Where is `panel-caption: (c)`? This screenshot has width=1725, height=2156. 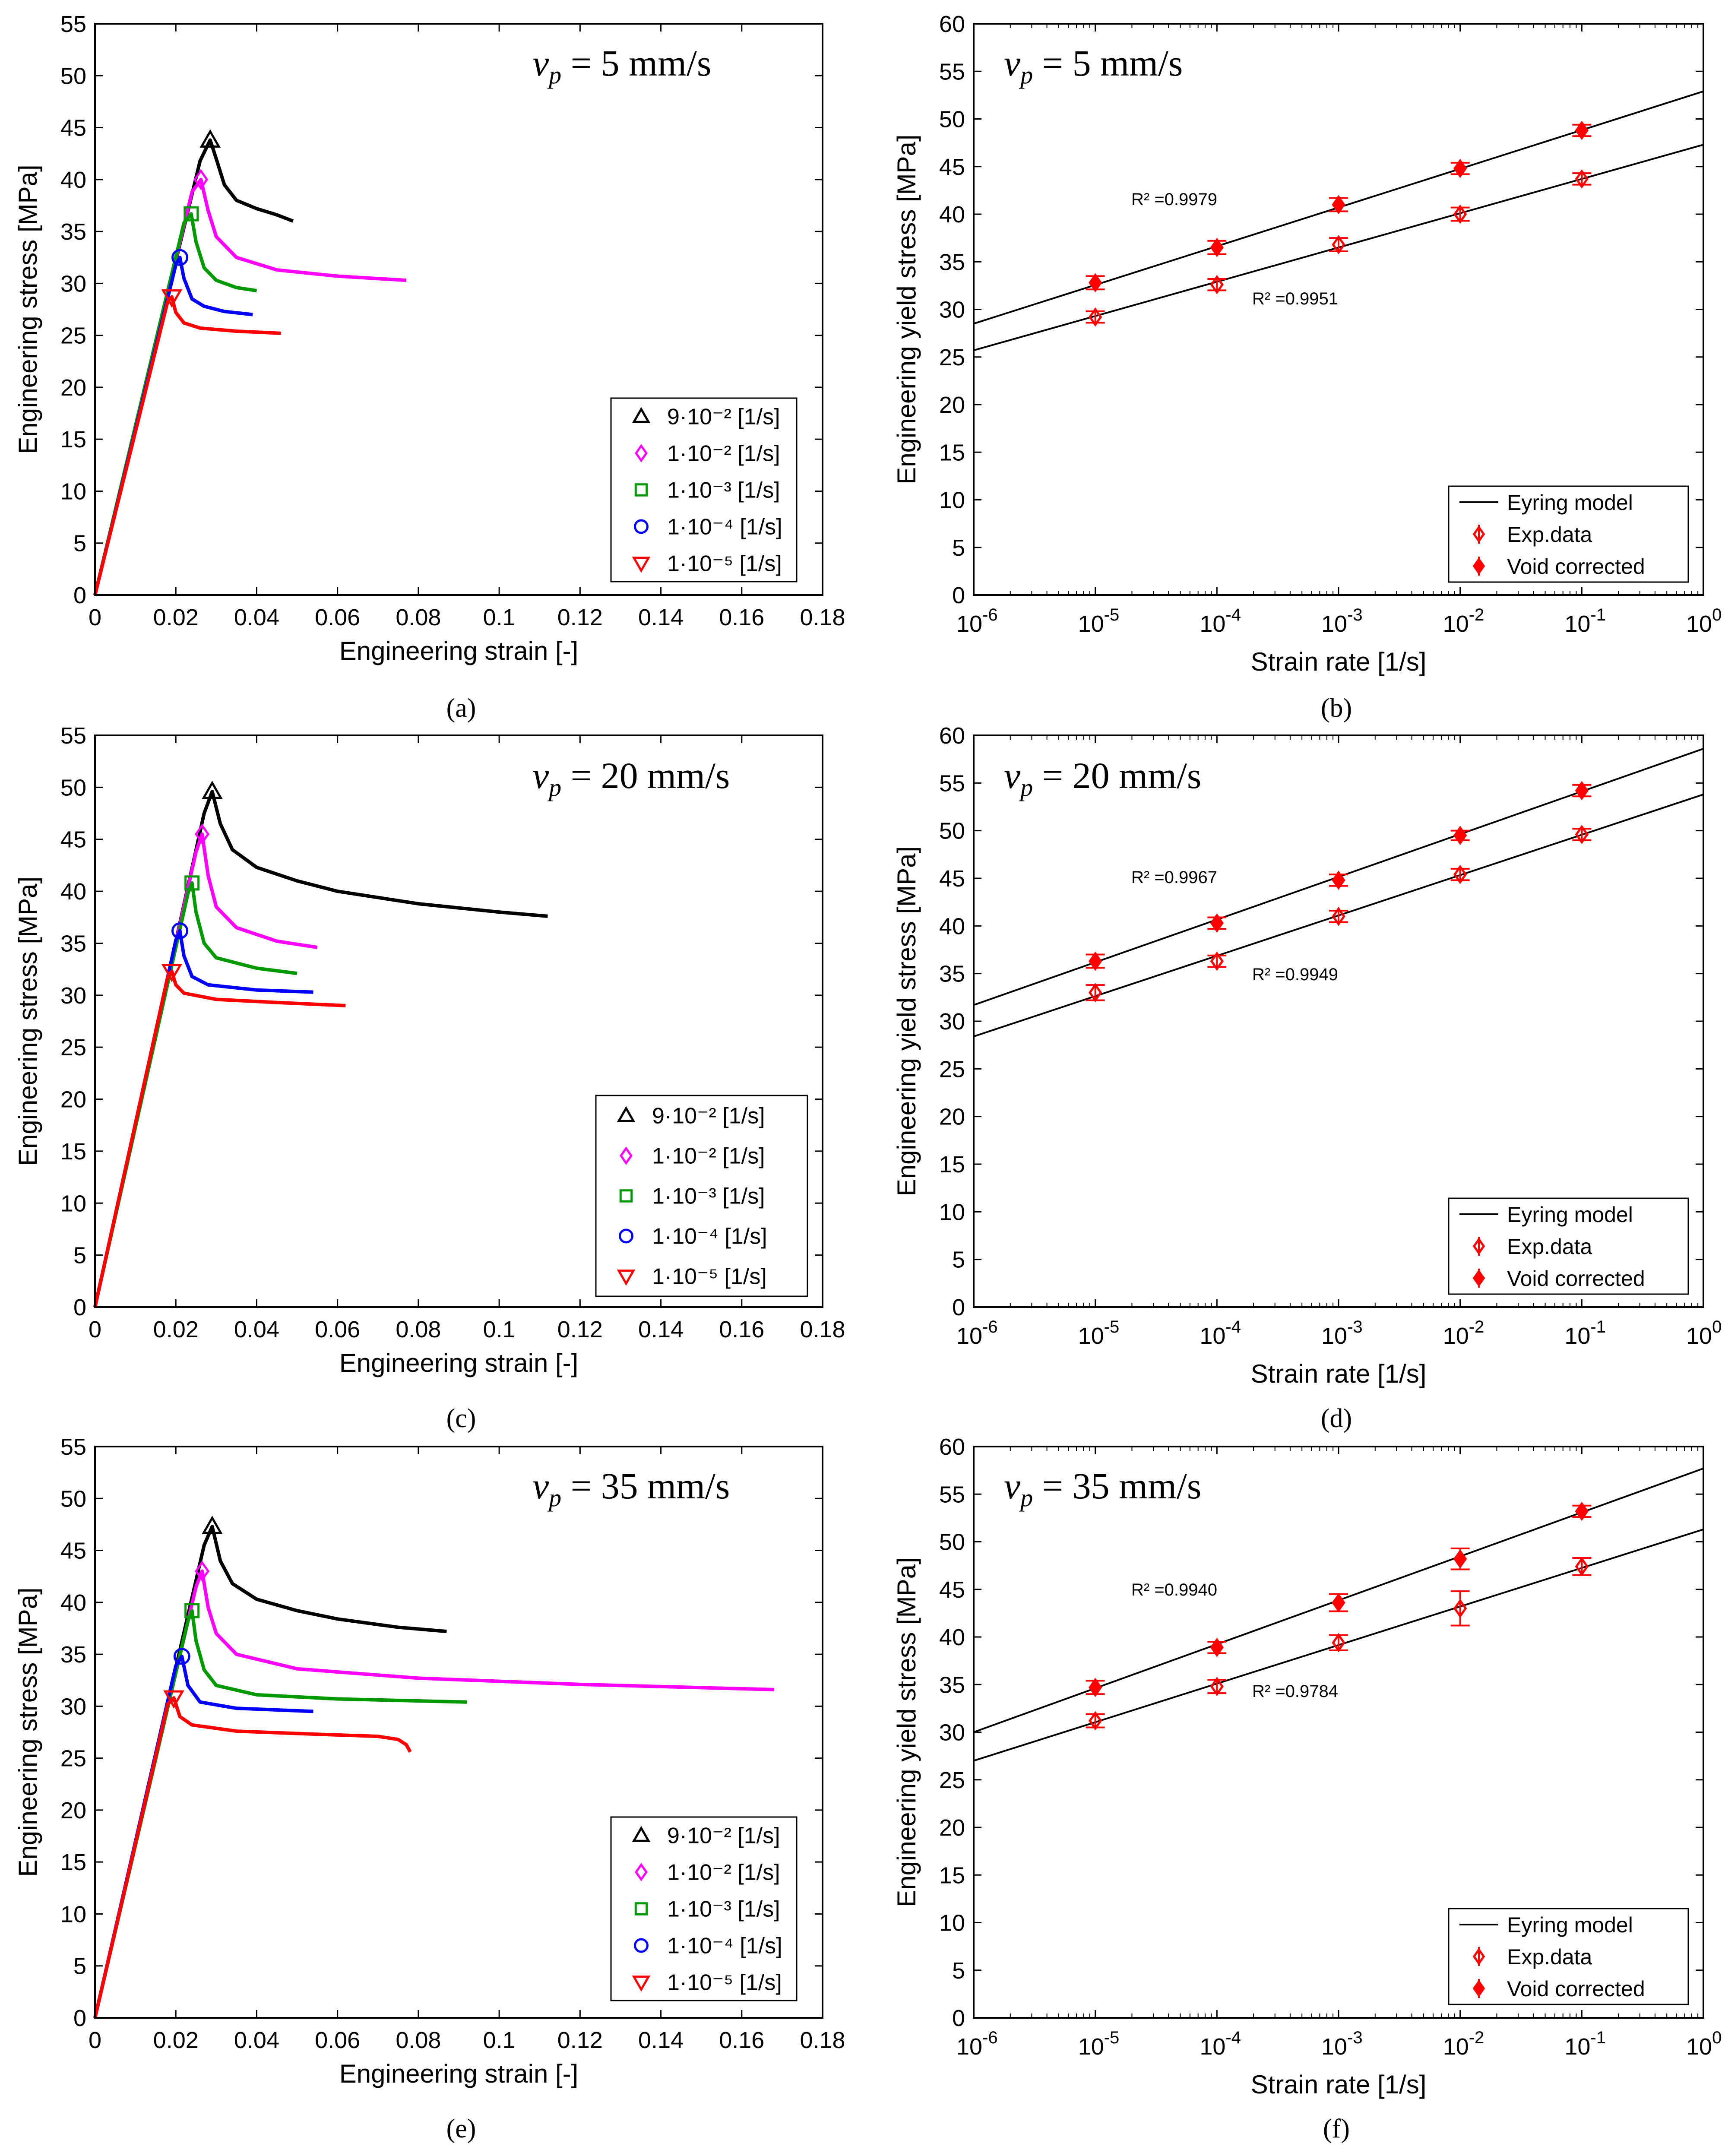
panel-caption: (c) is located at coordinates (461, 1418).